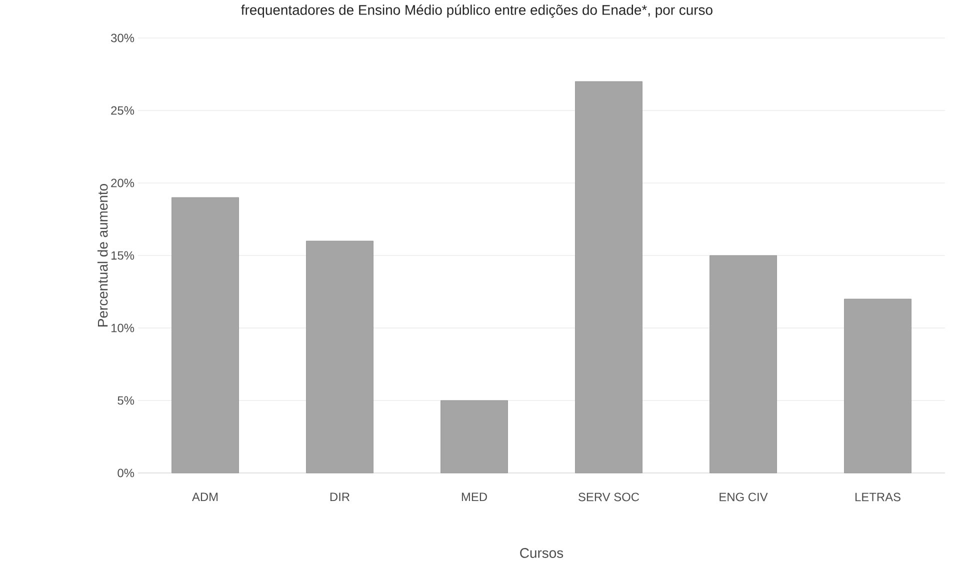 Image resolution: width=955 pixels, height=581 pixels. What do you see at coordinates (126, 400) in the screenshot?
I see `y-tick-label: 5%` at bounding box center [126, 400].